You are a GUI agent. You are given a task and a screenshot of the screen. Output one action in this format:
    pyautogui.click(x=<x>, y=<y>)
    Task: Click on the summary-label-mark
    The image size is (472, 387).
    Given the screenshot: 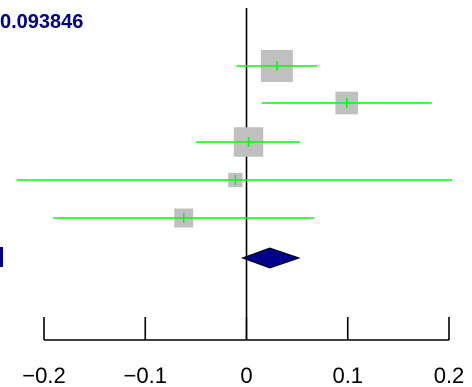 What is the action you would take?
    pyautogui.click(x=1, y=257)
    